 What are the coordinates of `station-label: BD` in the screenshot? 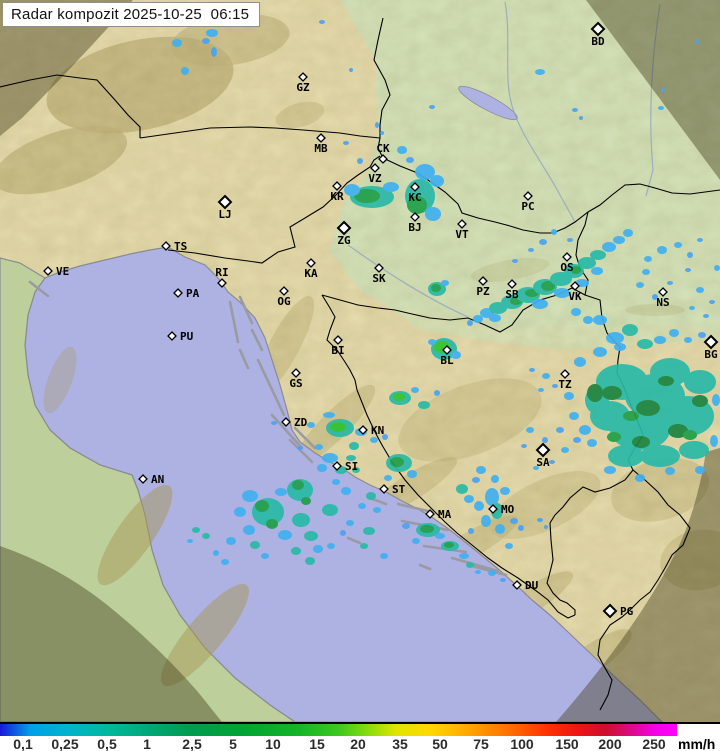 It's located at (598, 41).